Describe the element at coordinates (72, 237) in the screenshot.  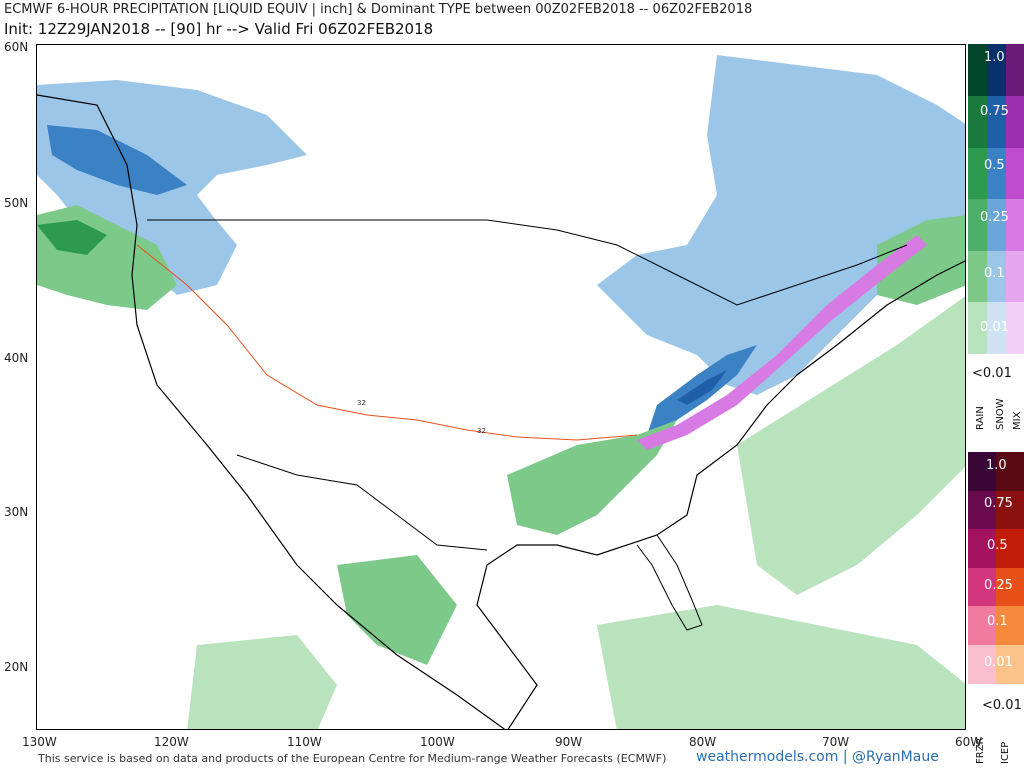
I see `rain-area-pacific-nw-core` at that location.